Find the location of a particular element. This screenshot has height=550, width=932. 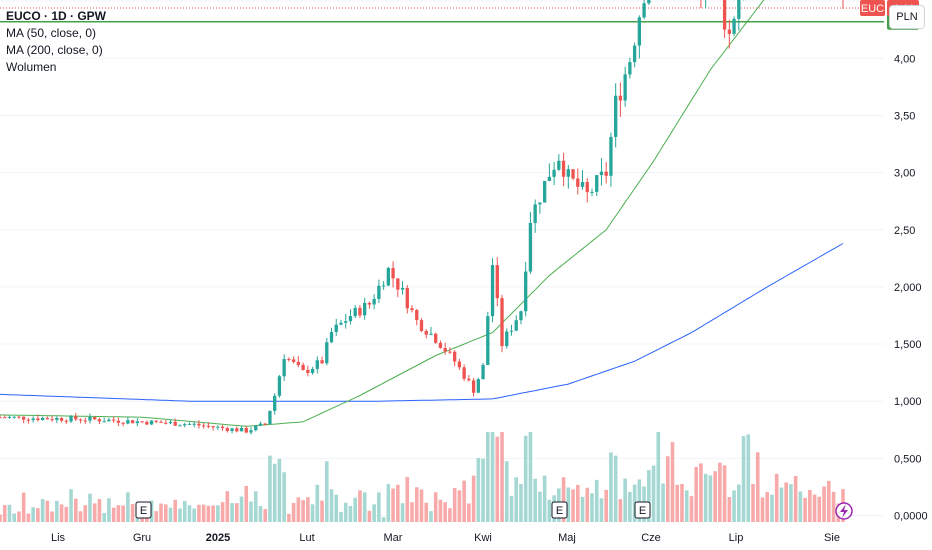

x-tick-label: Lut is located at coordinates (306, 538).